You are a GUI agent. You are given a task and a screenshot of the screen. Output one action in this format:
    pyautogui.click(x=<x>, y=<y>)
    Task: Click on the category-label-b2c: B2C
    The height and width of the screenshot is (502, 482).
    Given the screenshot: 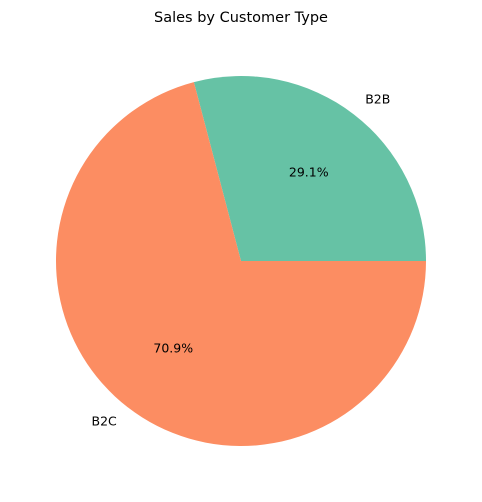 What is the action you would take?
    pyautogui.click(x=105, y=421)
    